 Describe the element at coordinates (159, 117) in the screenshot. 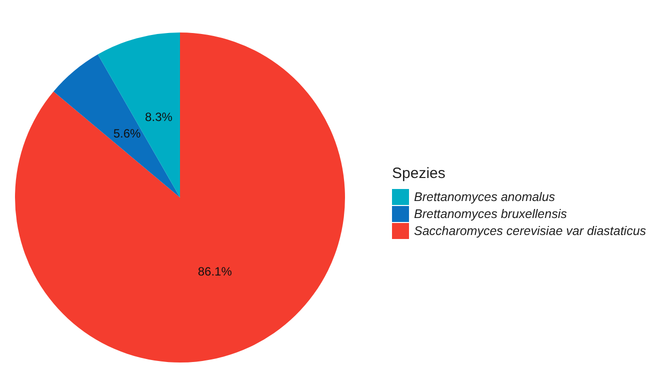

I see `data-label: 8.3%` at that location.